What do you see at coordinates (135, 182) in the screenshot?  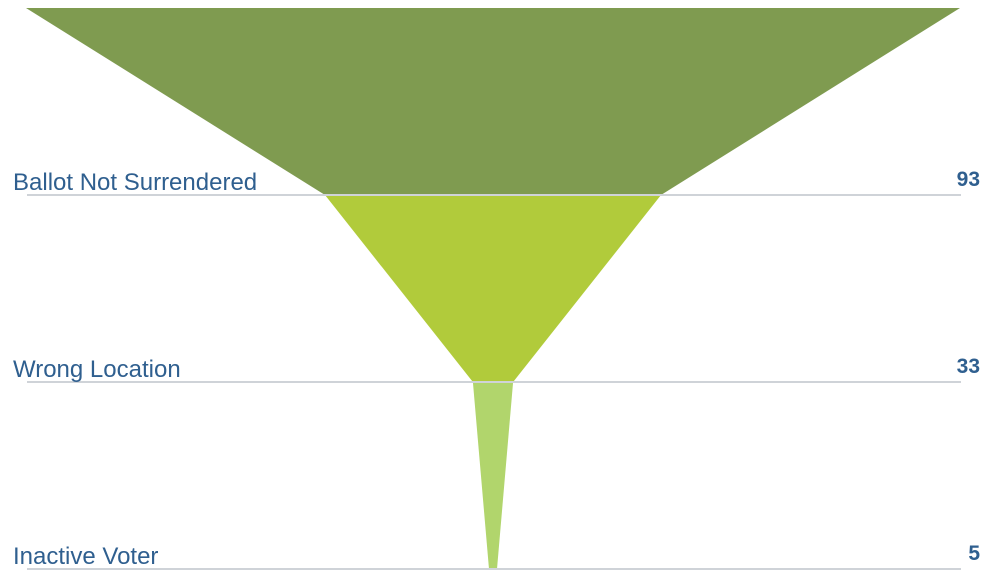 I see `stage-label-1: Ballot Not Surrendered` at bounding box center [135, 182].